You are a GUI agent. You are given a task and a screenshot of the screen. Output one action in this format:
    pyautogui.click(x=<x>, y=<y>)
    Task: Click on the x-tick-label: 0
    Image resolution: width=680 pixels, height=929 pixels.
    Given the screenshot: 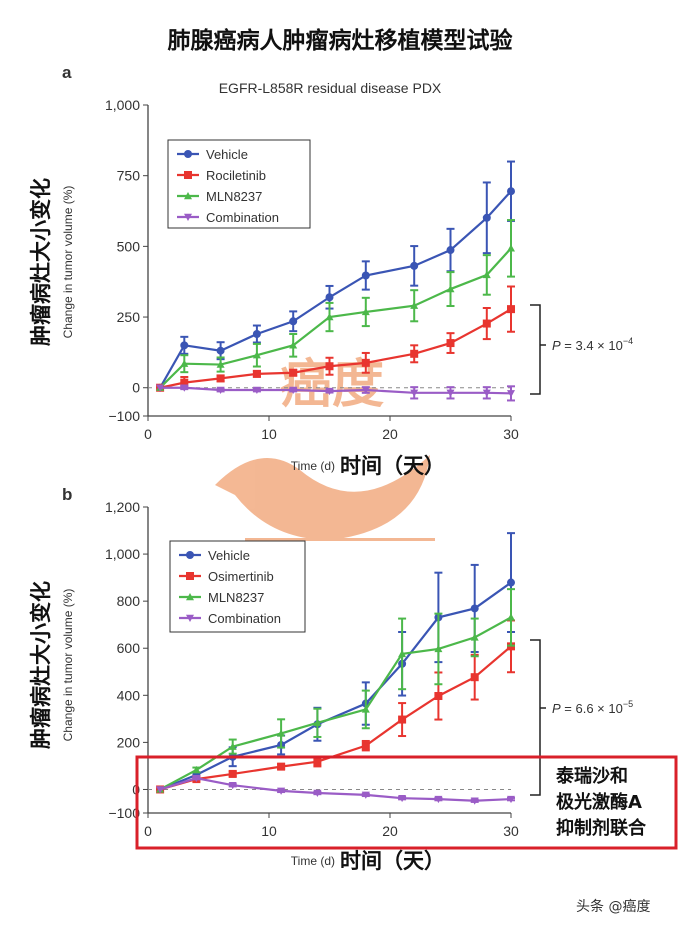 What is the action you would take?
    pyautogui.click(x=148, y=434)
    